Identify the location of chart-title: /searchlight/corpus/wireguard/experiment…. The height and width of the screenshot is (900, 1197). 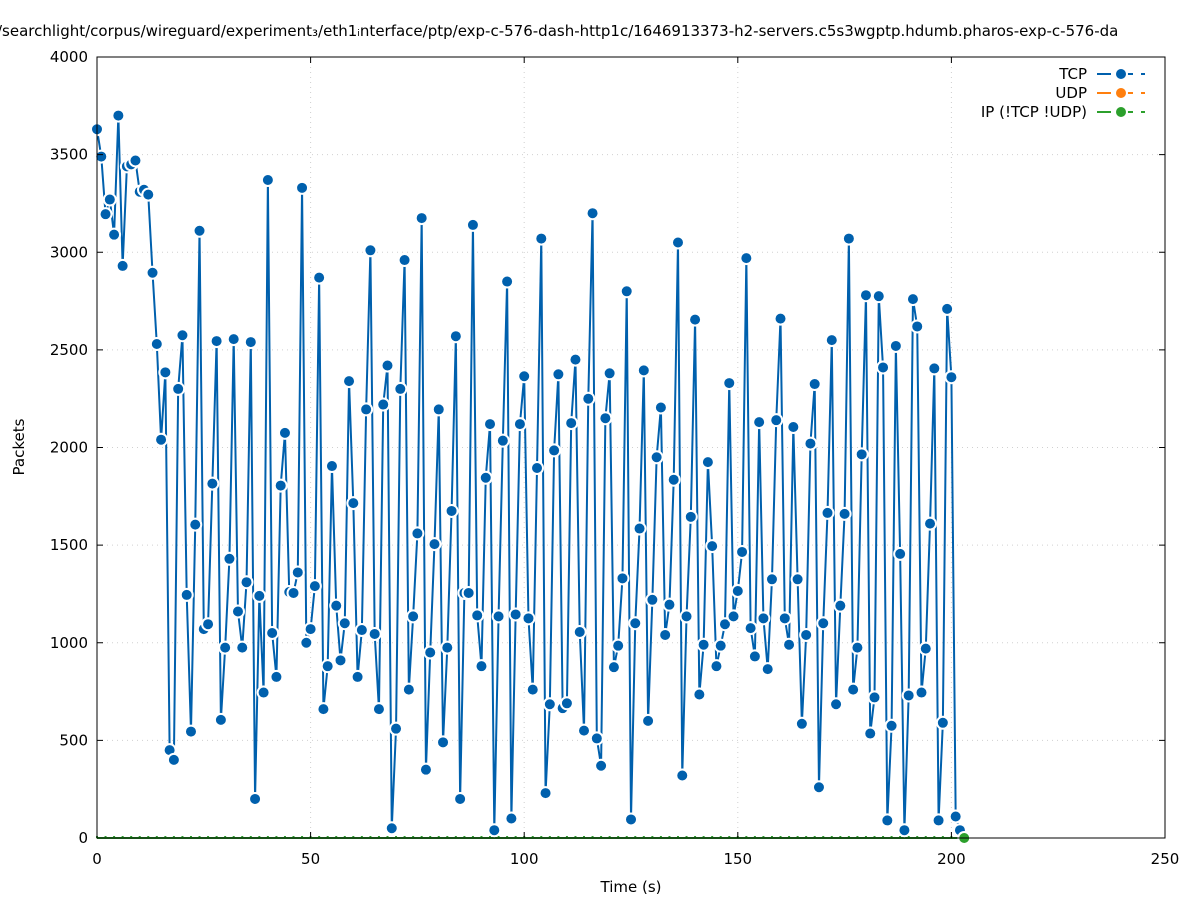
(559, 31).